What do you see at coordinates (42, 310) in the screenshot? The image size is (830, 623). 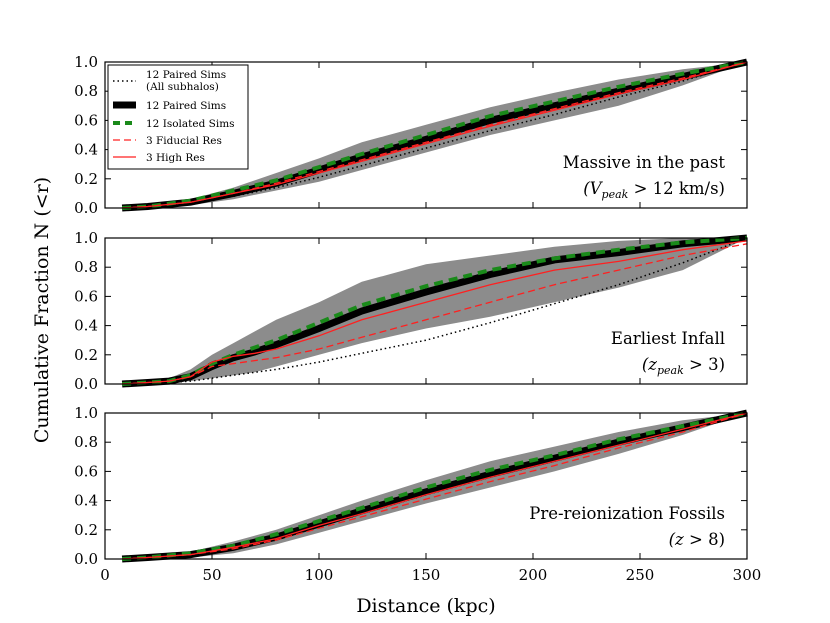 I see `y-axis-label: Cumulative Fraction N (<r)` at bounding box center [42, 310].